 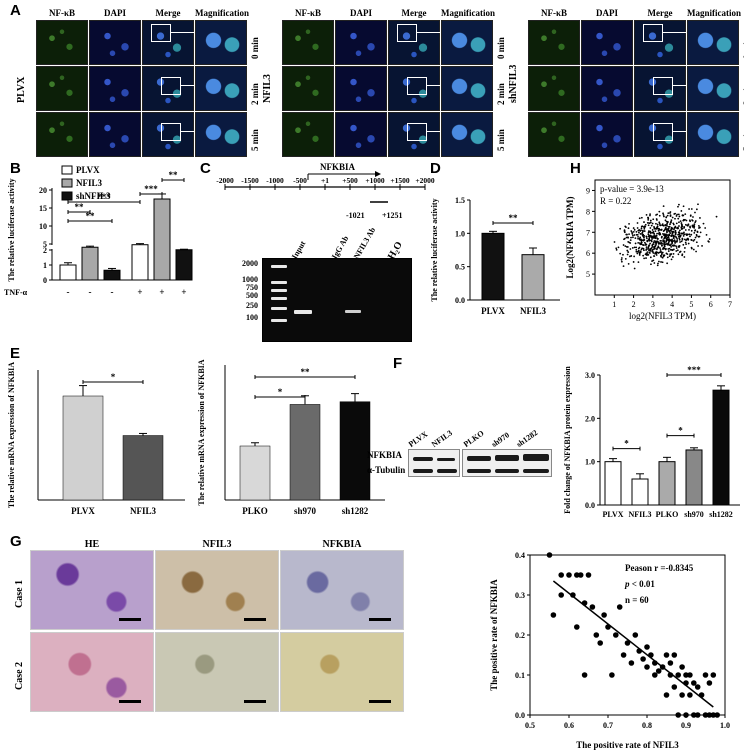 What do you see at coordinates (520, 715) in the screenshot?
I see `y-tick-label: 0.0` at bounding box center [520, 715].